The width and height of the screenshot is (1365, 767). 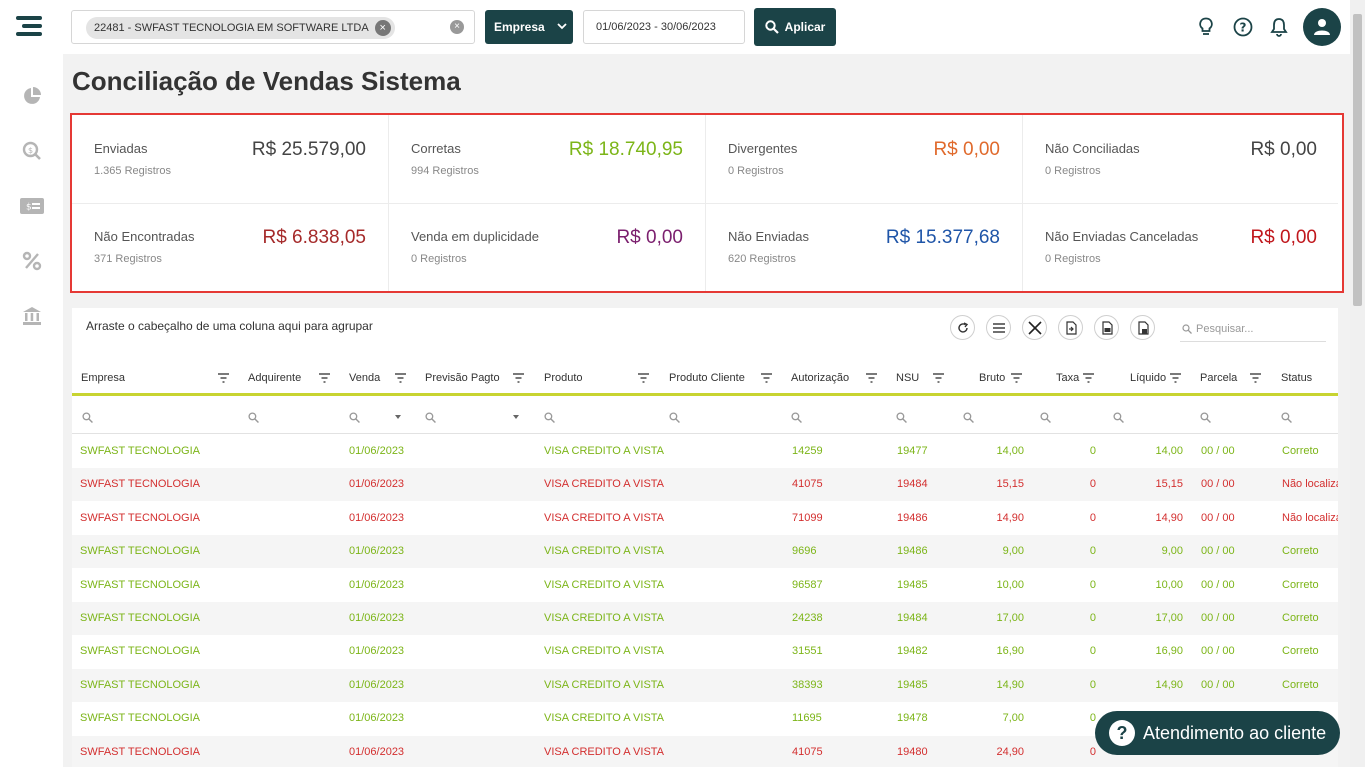 What do you see at coordinates (1106, 327) in the screenshot?
I see `export-pdf-icon` at bounding box center [1106, 327].